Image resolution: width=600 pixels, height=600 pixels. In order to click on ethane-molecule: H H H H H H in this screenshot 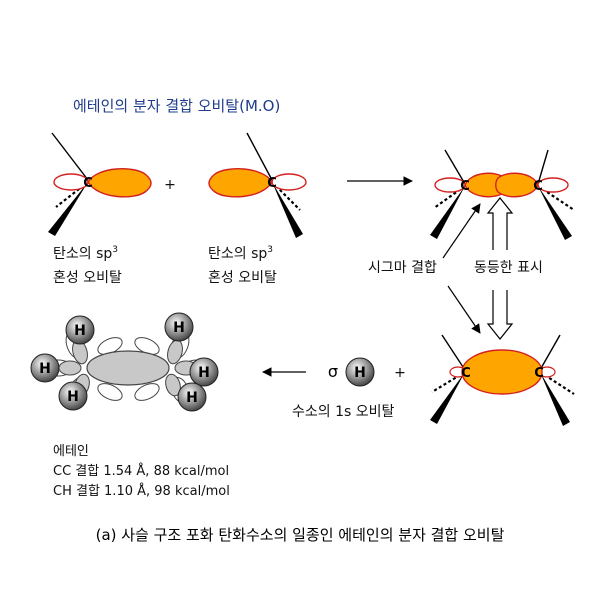, I will do `click(124, 362)`.